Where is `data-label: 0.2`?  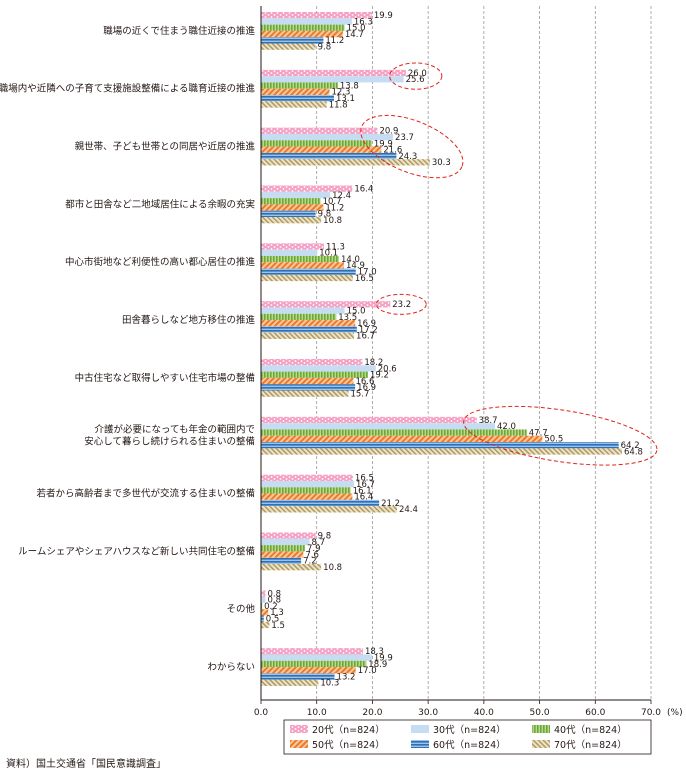 data-label: 0.2 is located at coordinates (271, 607).